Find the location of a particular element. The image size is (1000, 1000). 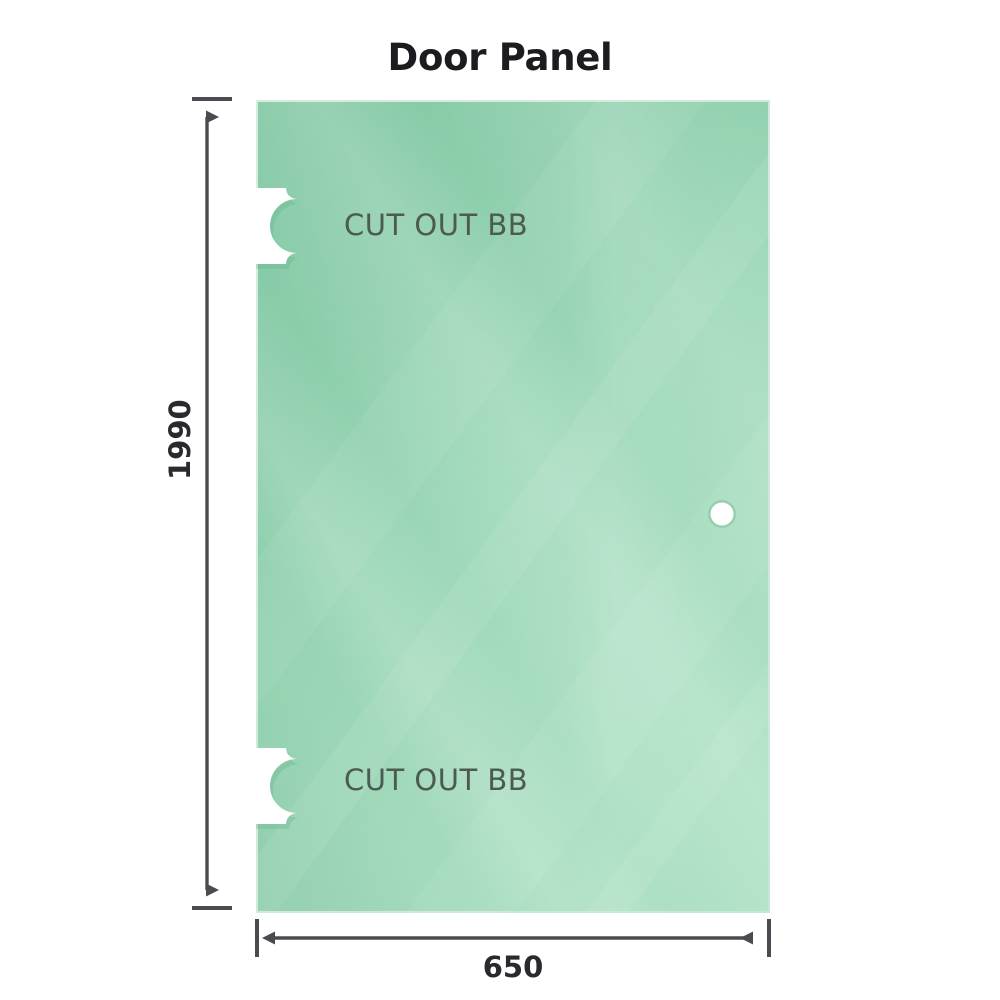

dimension-height is located at coordinates (212, 503).